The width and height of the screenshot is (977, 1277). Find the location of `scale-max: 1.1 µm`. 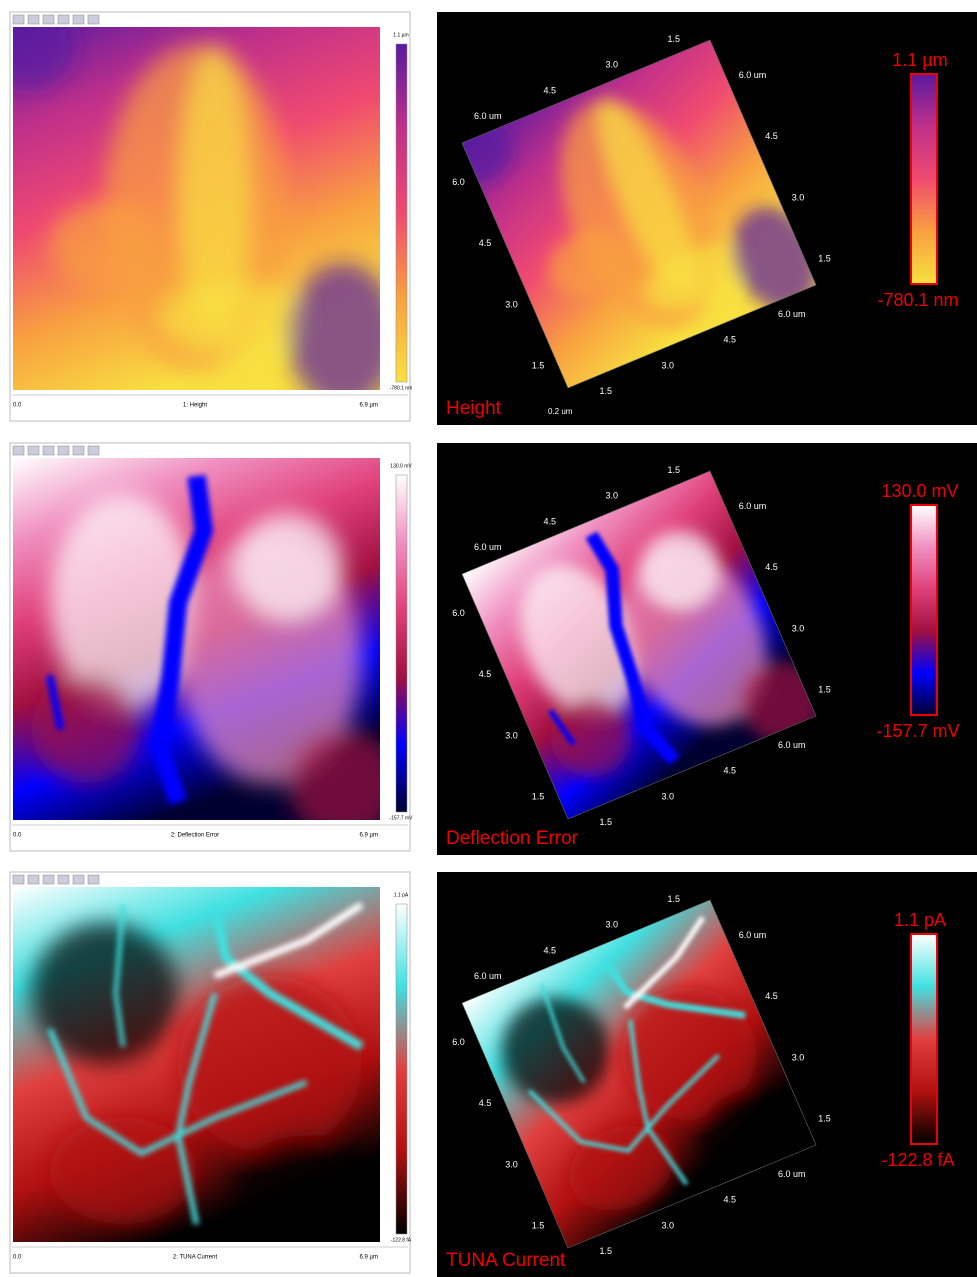

scale-max: 1.1 µm is located at coordinates (919, 60).